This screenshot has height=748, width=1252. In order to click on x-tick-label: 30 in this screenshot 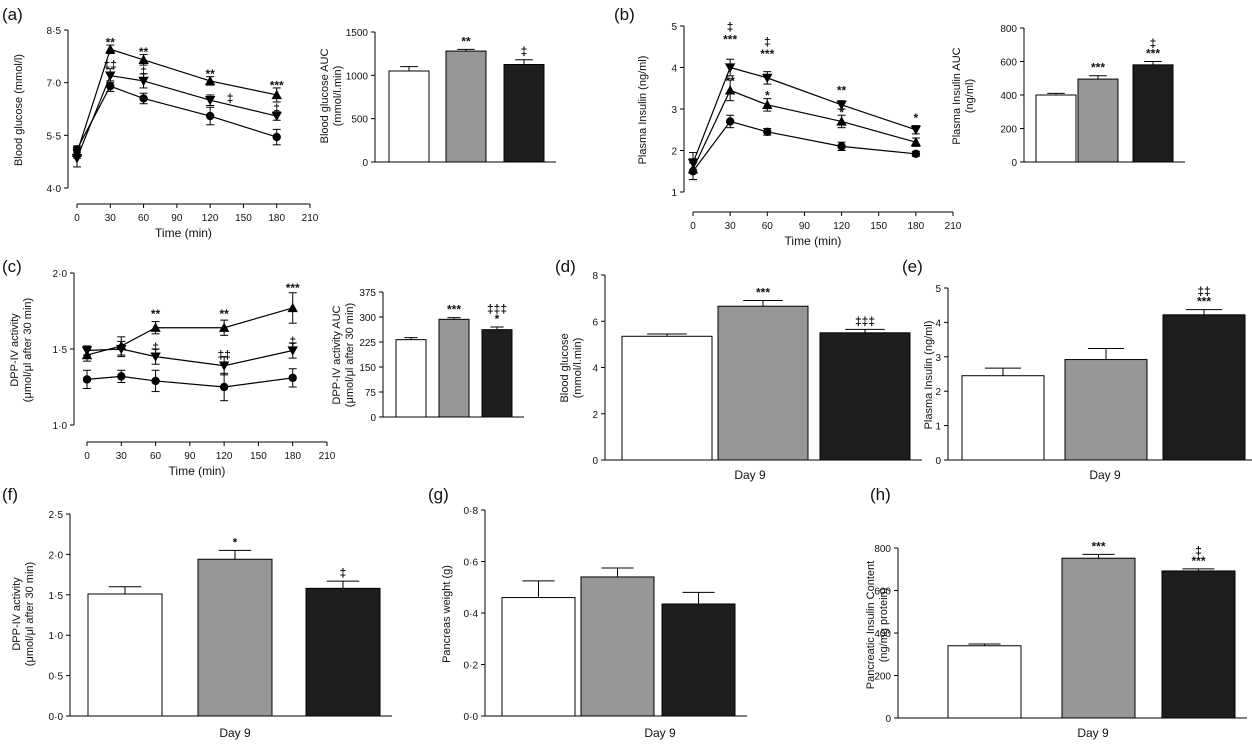, I will do `click(122, 456)`.